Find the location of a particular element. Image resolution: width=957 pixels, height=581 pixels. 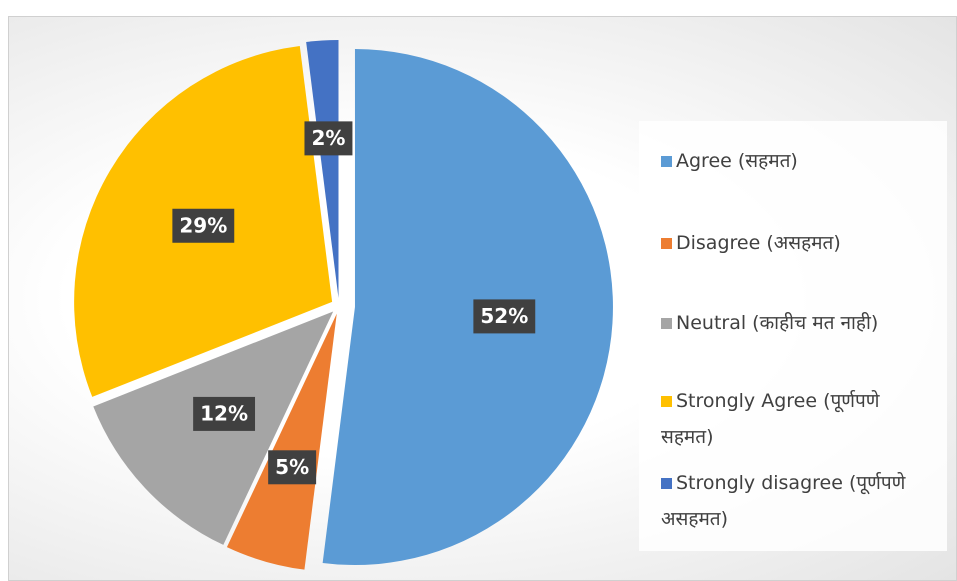

data-label-text: 5% is located at coordinates (292, 467).